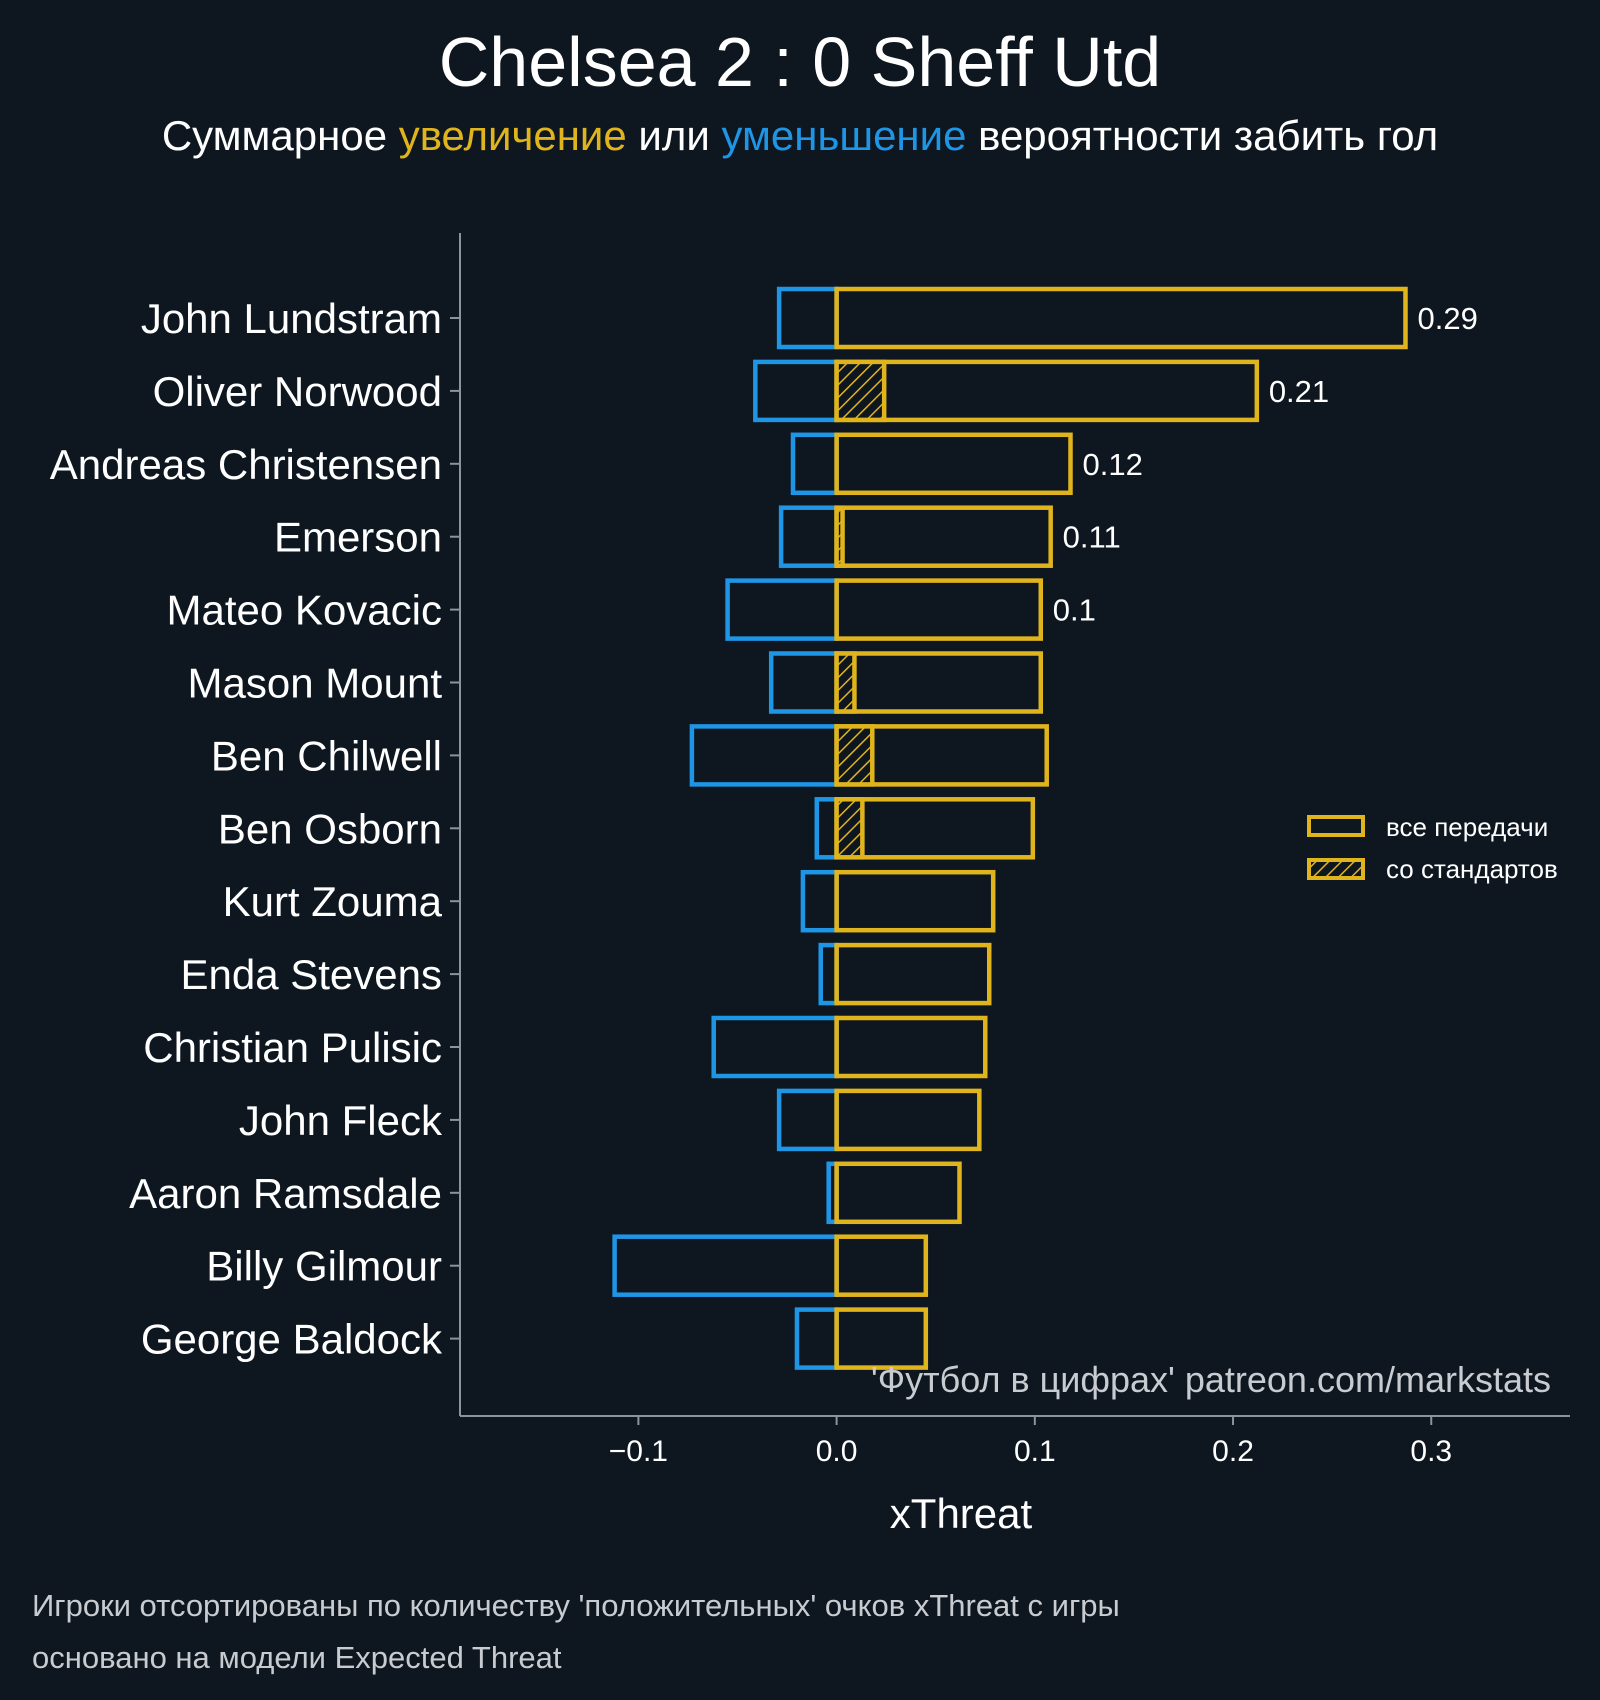 This screenshot has width=1600, height=1700. What do you see at coordinates (1432, 848) in the screenshot?
I see `legend: все передачи со стандартов` at bounding box center [1432, 848].